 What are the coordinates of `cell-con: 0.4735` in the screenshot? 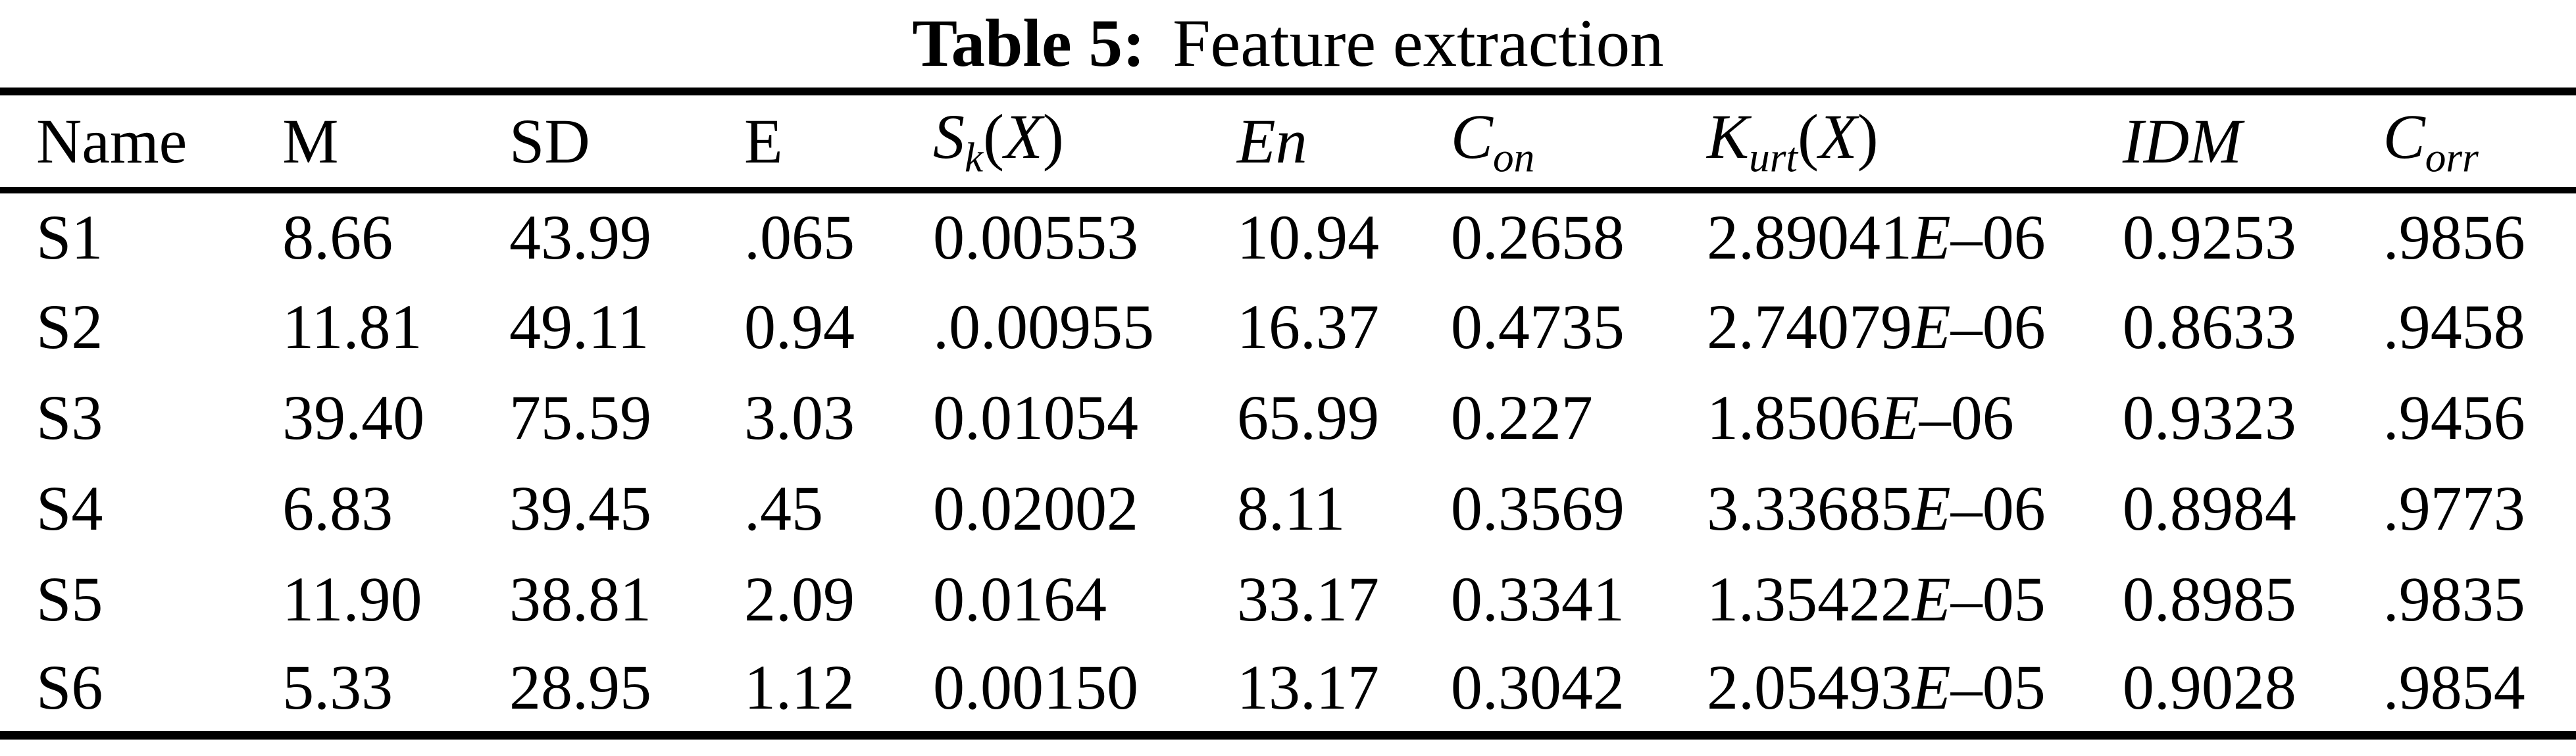 It's located at (1538, 326).